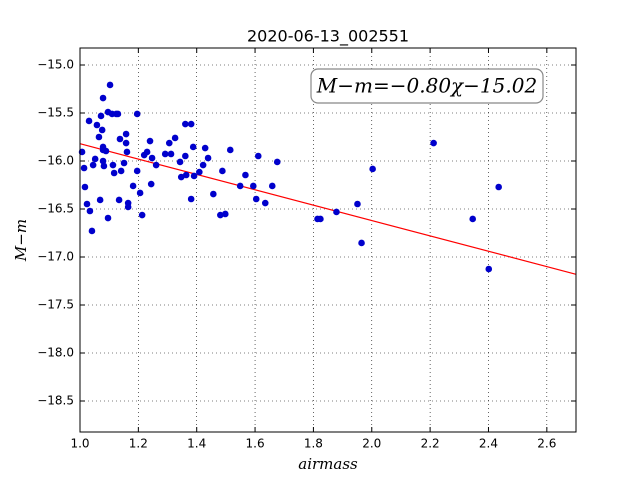 The width and height of the screenshot is (640, 480). What do you see at coordinates (255, 444) in the screenshot?
I see `x-tick-label: 1.6` at bounding box center [255, 444].